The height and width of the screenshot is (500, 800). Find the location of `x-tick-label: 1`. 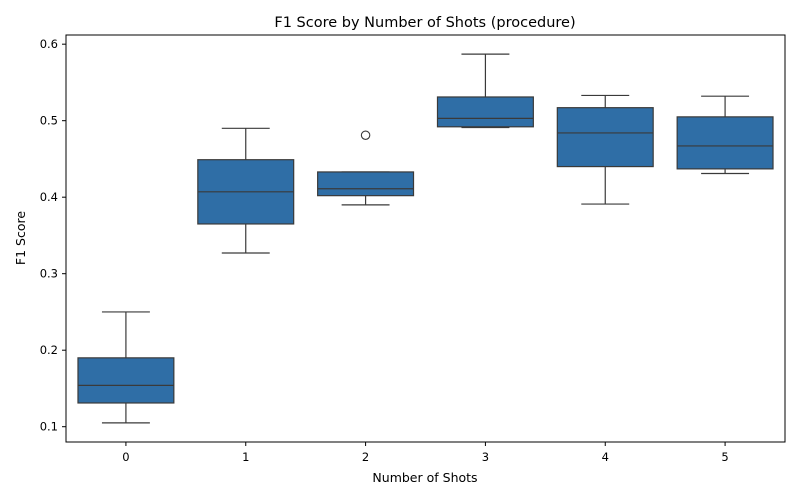

x-tick-label: 1 is located at coordinates (245, 457).